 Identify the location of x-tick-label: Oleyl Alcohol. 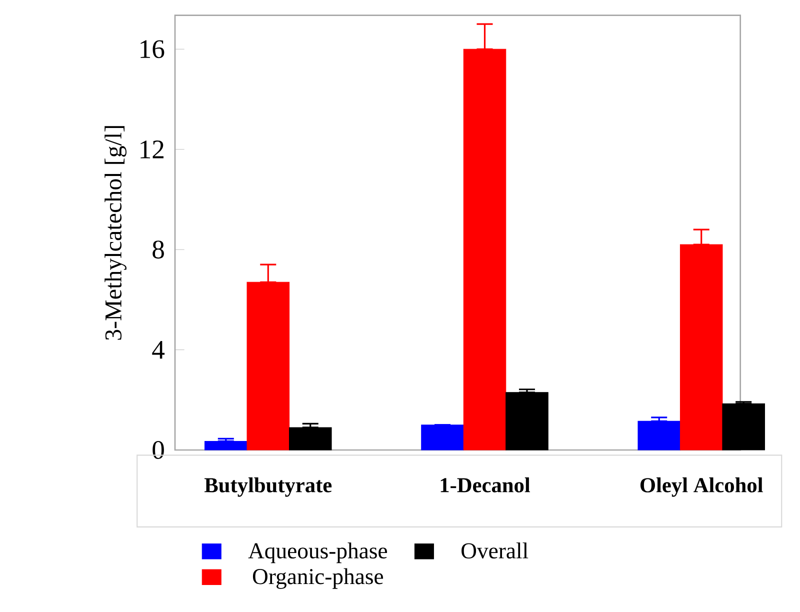
(701, 487).